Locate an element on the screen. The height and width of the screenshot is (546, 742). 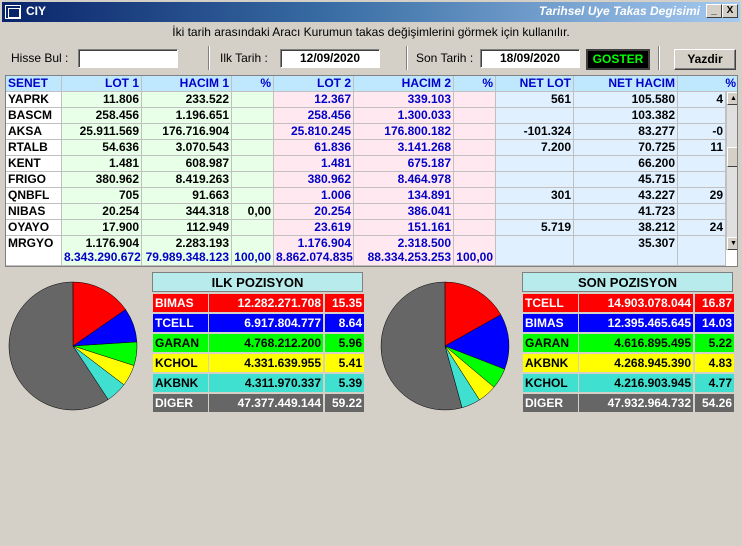
close-button: X is located at coordinates (730, 11).